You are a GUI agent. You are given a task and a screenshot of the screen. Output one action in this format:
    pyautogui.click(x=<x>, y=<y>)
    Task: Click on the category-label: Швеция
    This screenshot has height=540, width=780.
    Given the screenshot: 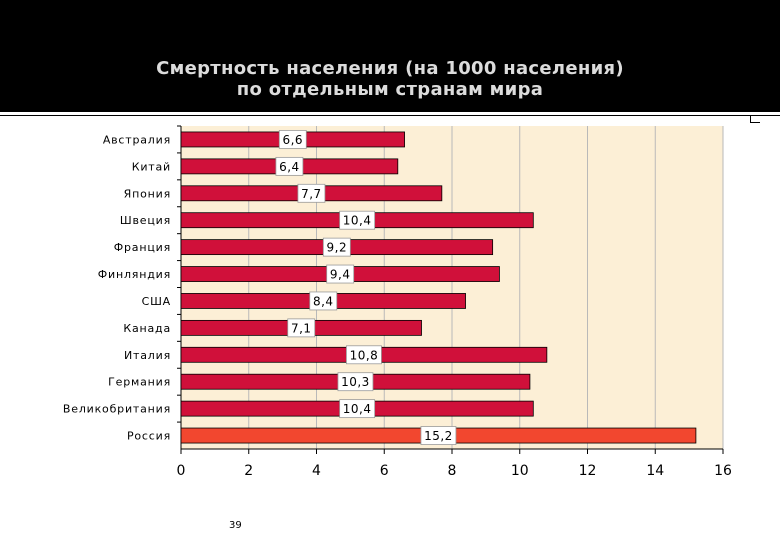 What is the action you would take?
    pyautogui.click(x=145, y=220)
    